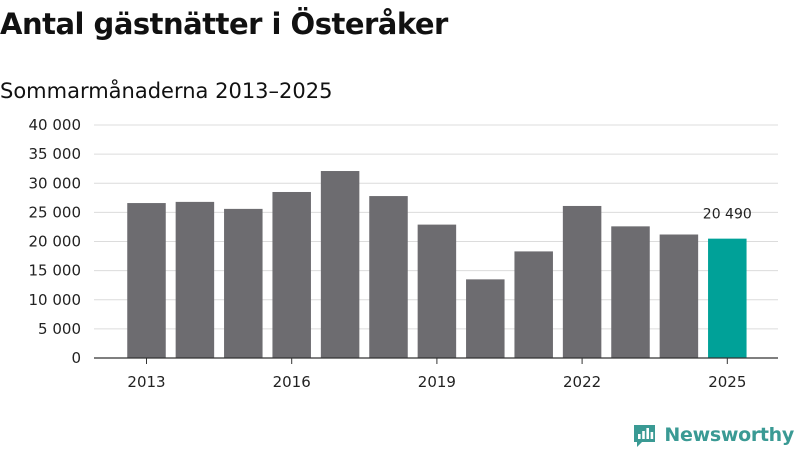  What do you see at coordinates (582, 382) in the screenshot?
I see `x-tick-label: 2022` at bounding box center [582, 382].